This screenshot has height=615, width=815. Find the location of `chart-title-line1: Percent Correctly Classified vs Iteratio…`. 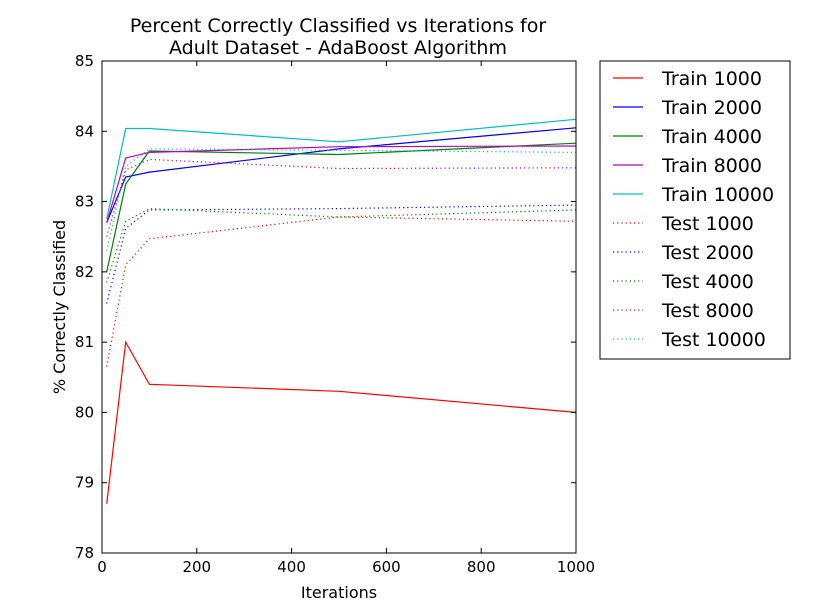

chart-title-line1: Percent Correctly Classified vs Iteratio… is located at coordinates (338, 26).